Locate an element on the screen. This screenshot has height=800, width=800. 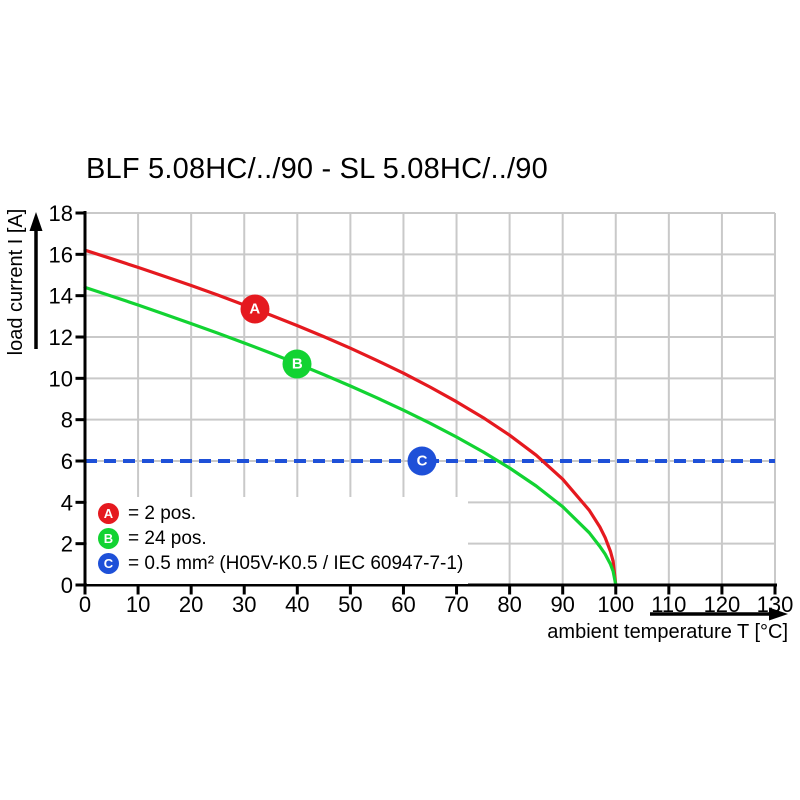
legend-badge-a-icon: A is located at coordinates (108, 513).